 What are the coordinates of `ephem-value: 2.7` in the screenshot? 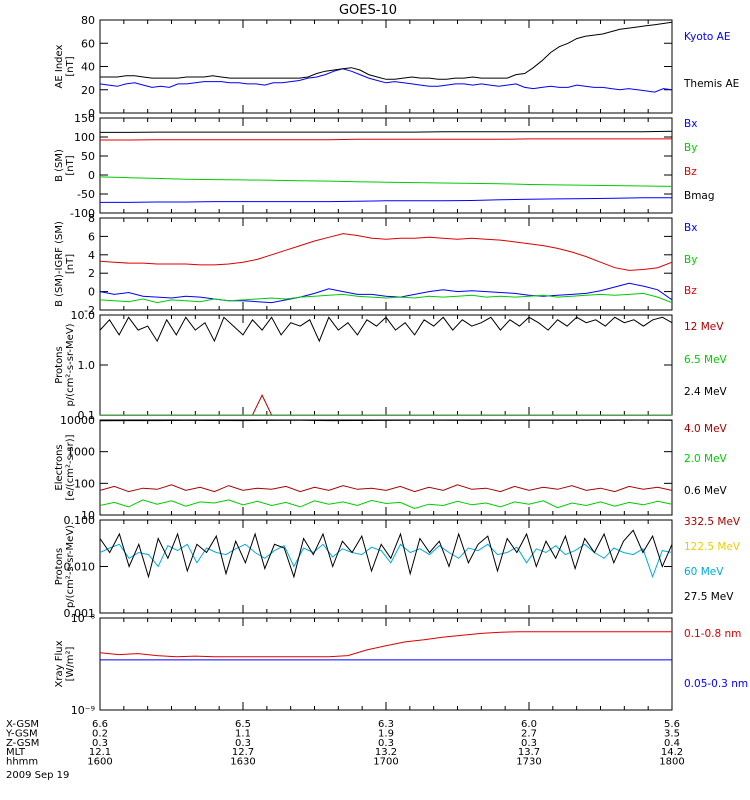 It's located at (529, 733).